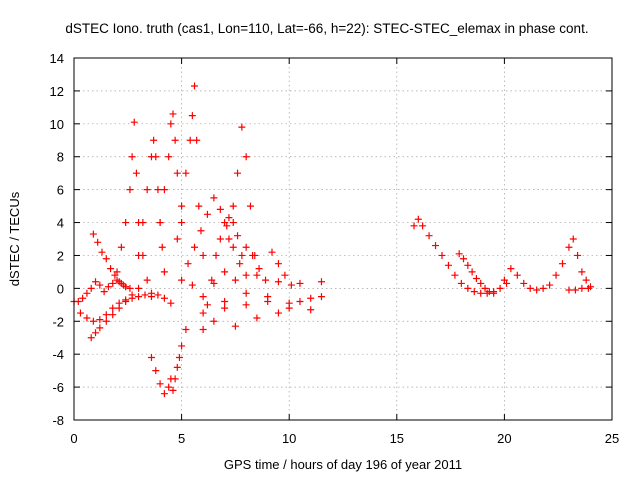 Image resolution: width=640 pixels, height=480 pixels. What do you see at coordinates (168, 362) in the screenshot?
I see `series-arc-g` at bounding box center [168, 362].